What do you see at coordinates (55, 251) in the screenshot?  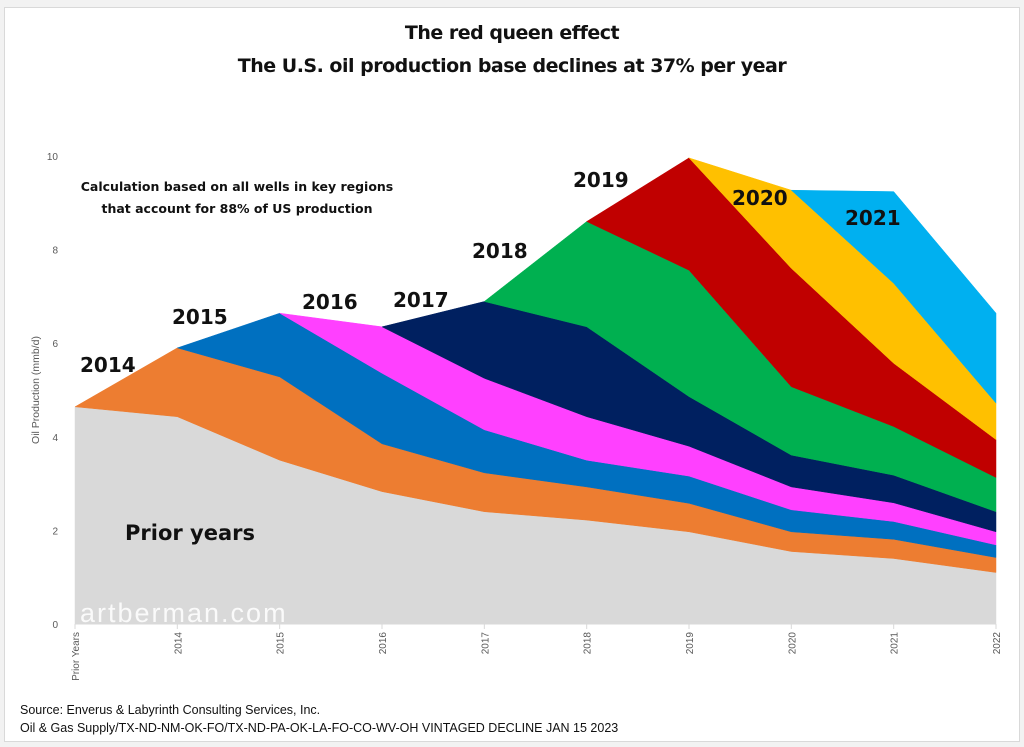 I see `y-tick-label: 8` at bounding box center [55, 251].